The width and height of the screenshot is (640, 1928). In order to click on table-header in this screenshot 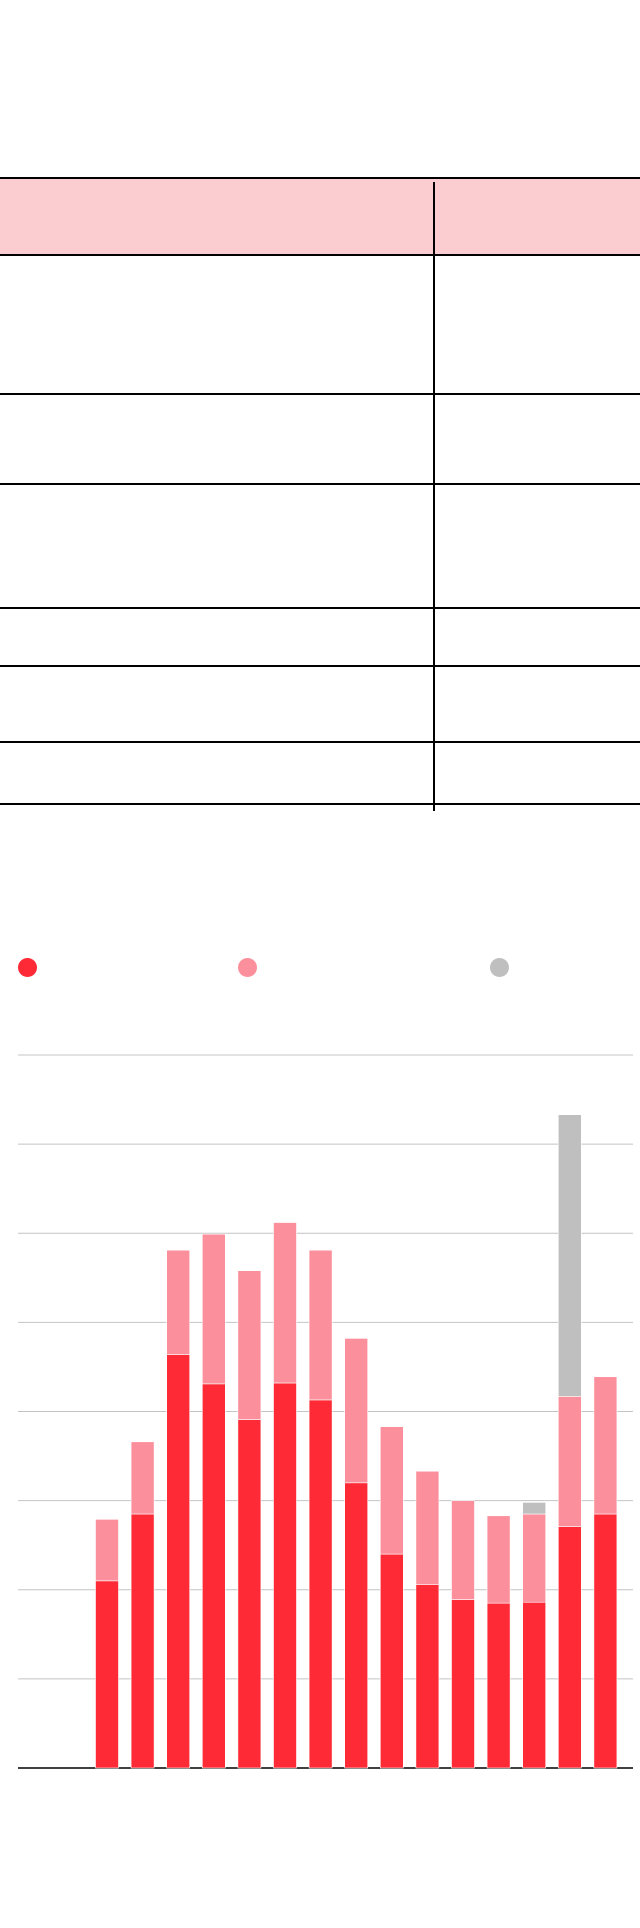, I will do `click(320, 216)`.